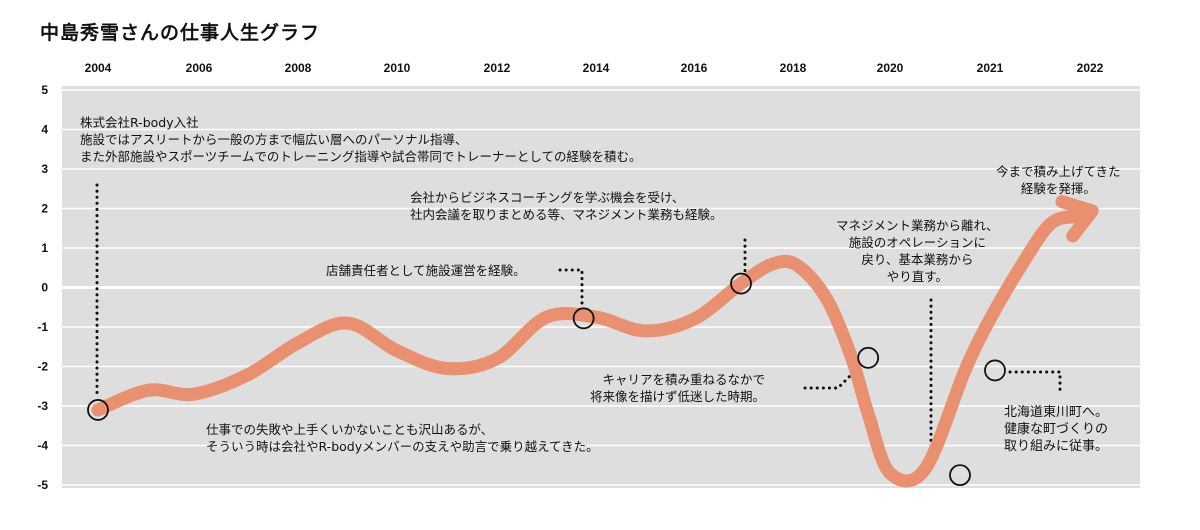 The width and height of the screenshot is (1200, 530). I want to click on annotation-line: 会社からビジネスコーチングを学ぶ機会を受け、, so click(547, 197).